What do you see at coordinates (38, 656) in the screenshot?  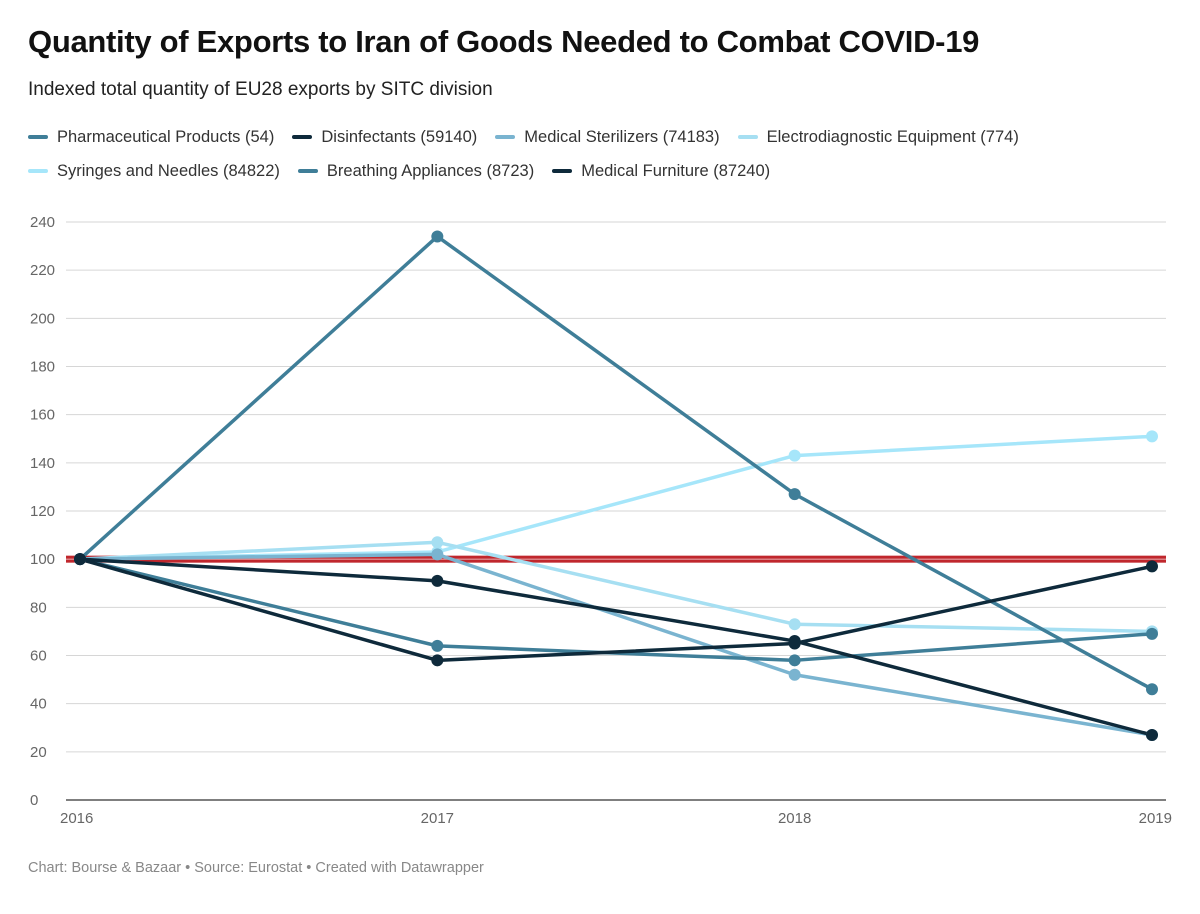 I see `y-tick-label: 60` at bounding box center [38, 656].